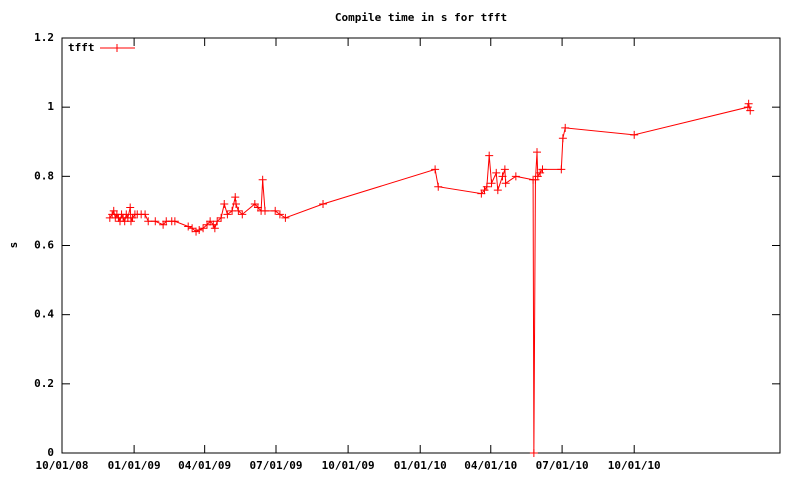  What do you see at coordinates (44, 175) in the screenshot?
I see `y-tick-label: 0.8` at bounding box center [44, 175].